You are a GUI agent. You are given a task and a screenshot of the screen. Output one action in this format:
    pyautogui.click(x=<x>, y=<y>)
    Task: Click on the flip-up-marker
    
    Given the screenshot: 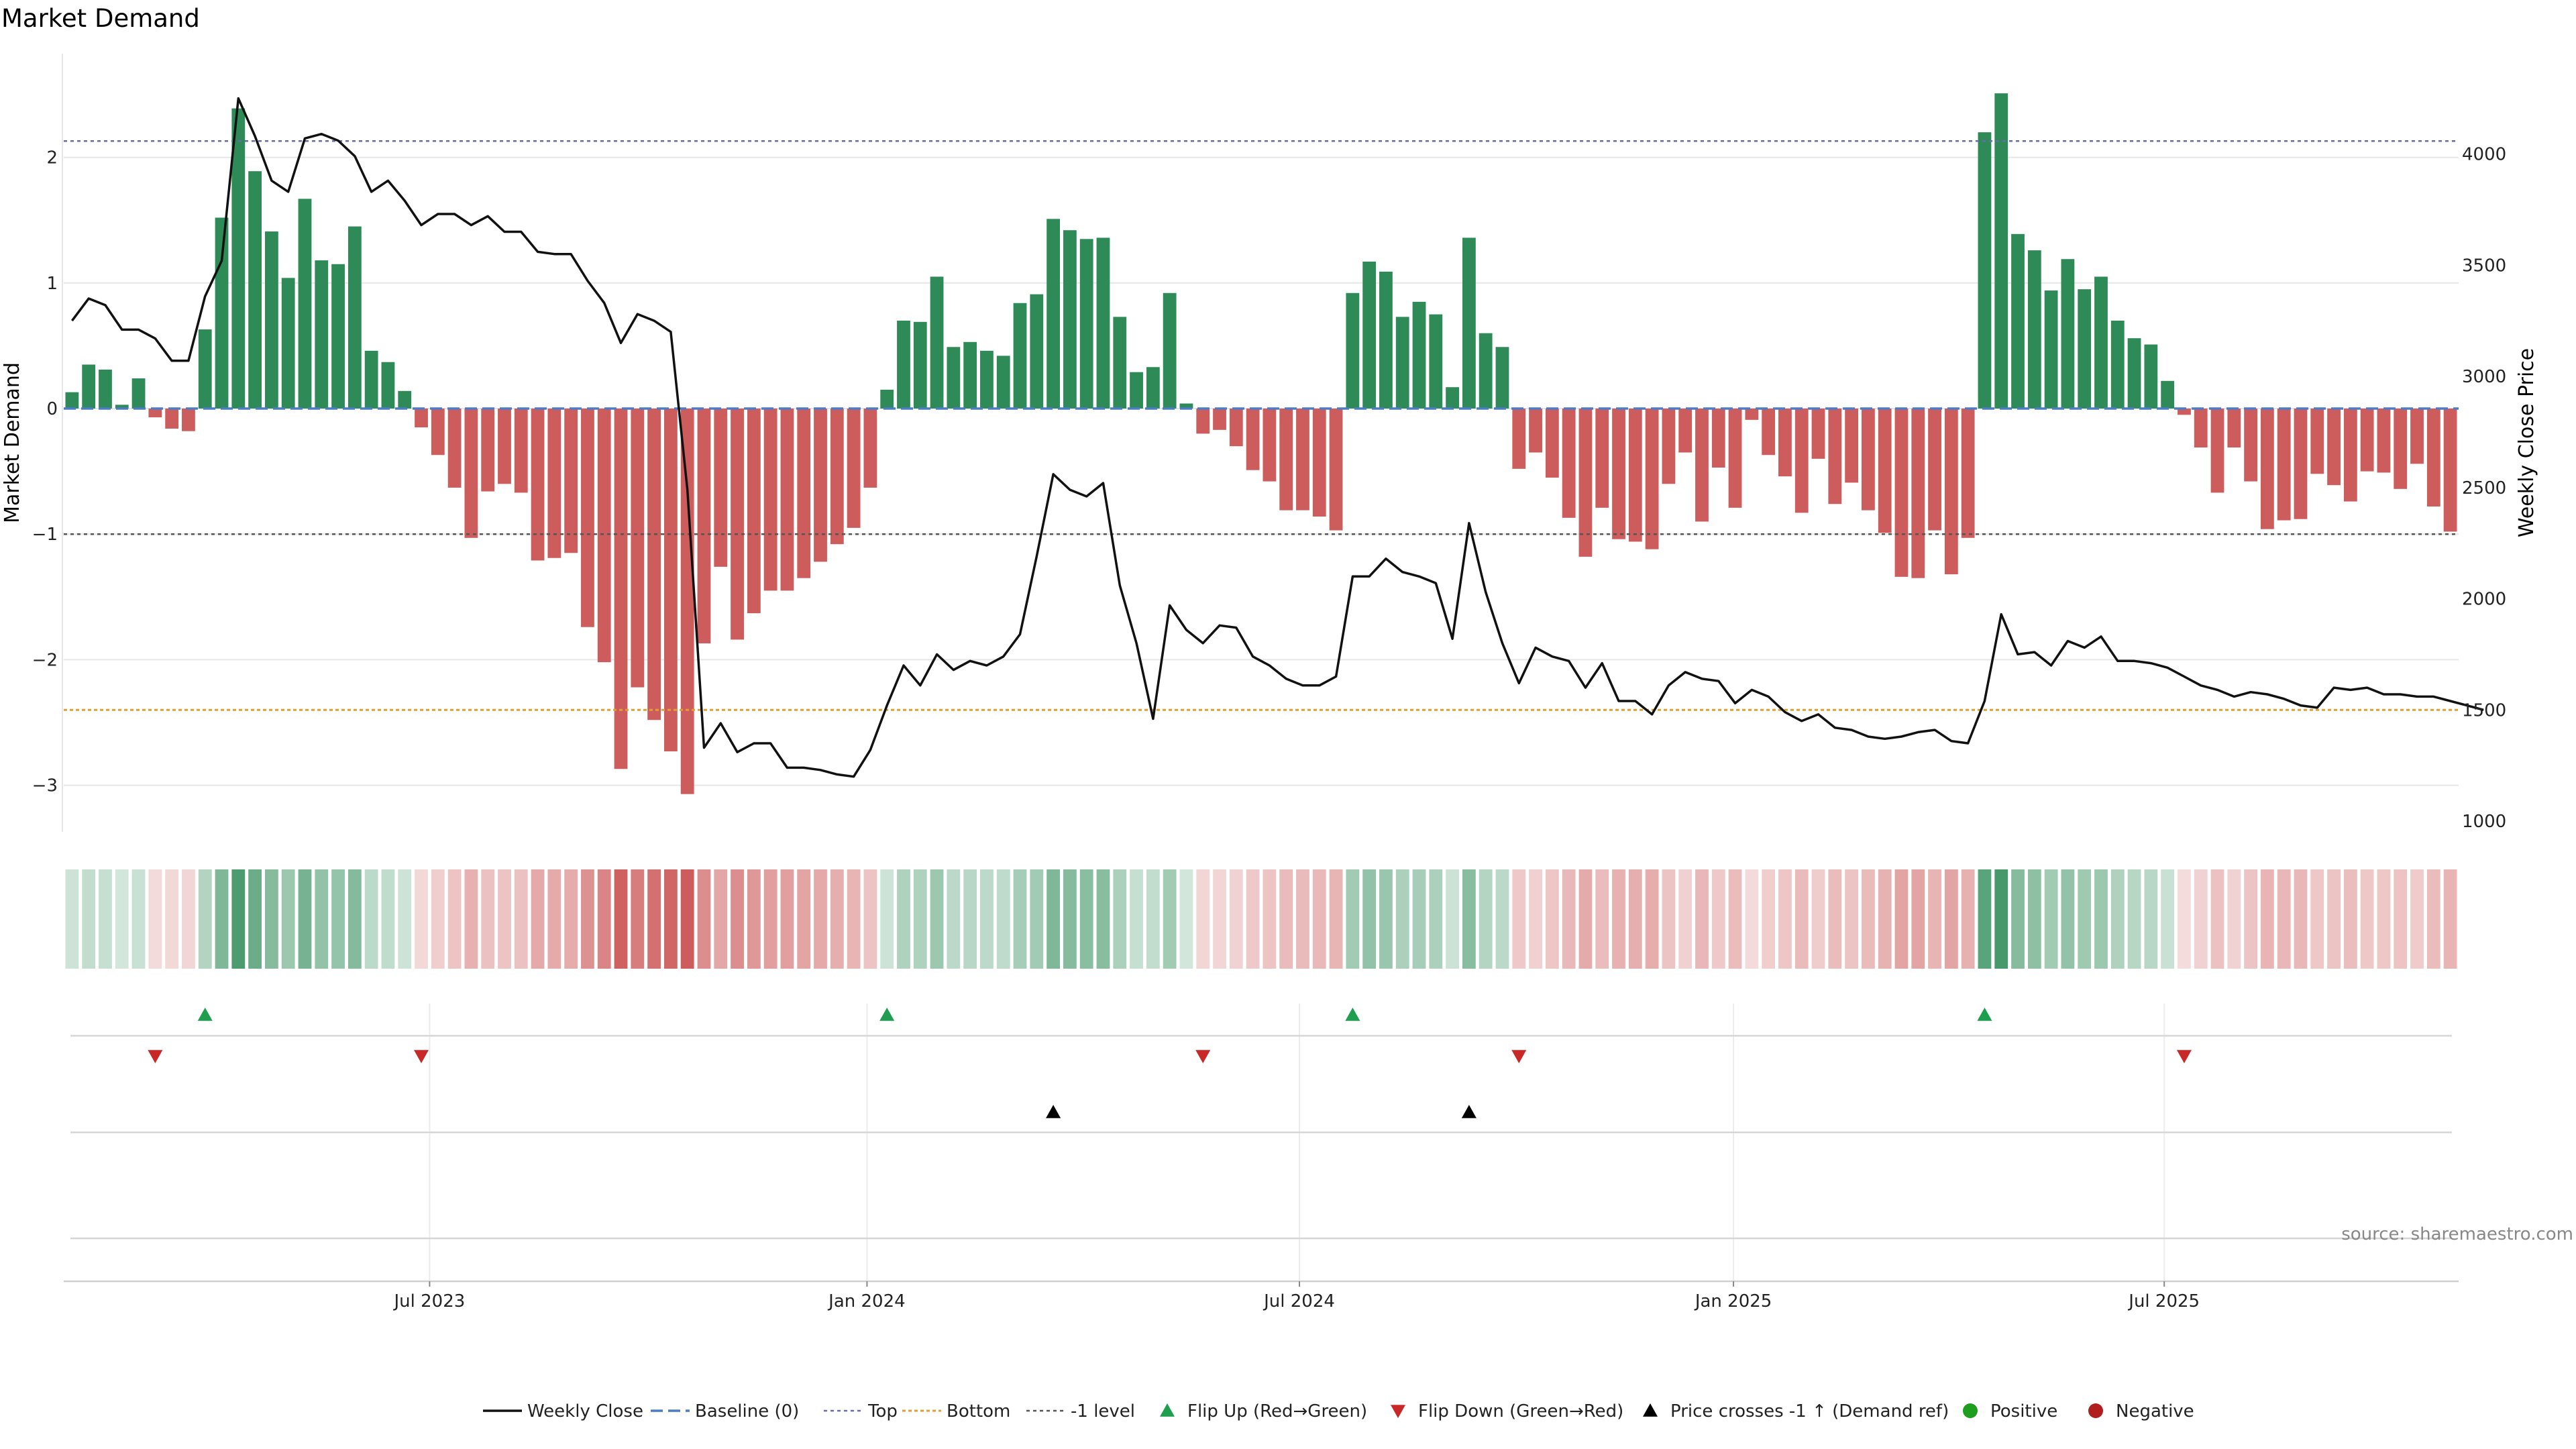 What is the action you would take?
    pyautogui.click(x=205, y=1014)
    